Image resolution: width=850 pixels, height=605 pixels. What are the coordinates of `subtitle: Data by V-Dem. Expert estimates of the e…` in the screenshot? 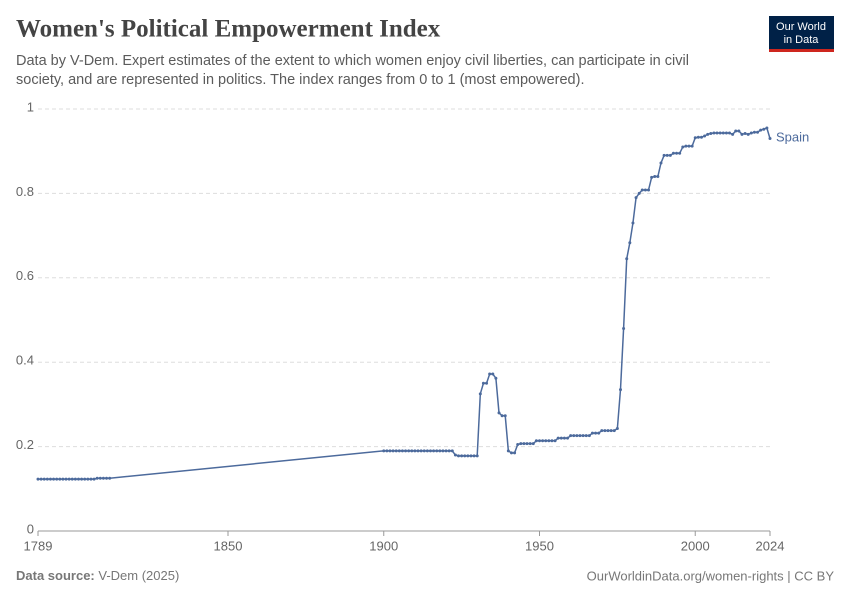 It's located at (352, 61).